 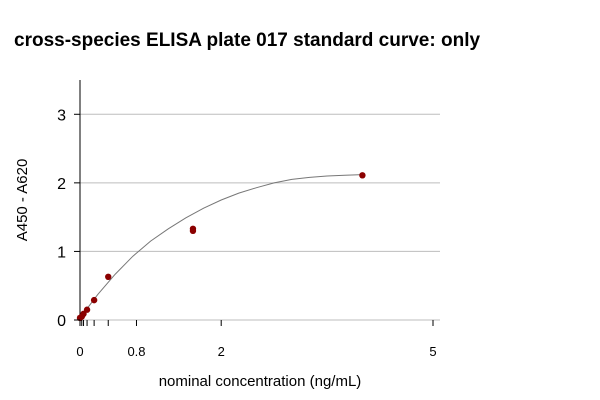 What do you see at coordinates (22, 200) in the screenshot?
I see `y-axis-label: A450 - A620` at bounding box center [22, 200].